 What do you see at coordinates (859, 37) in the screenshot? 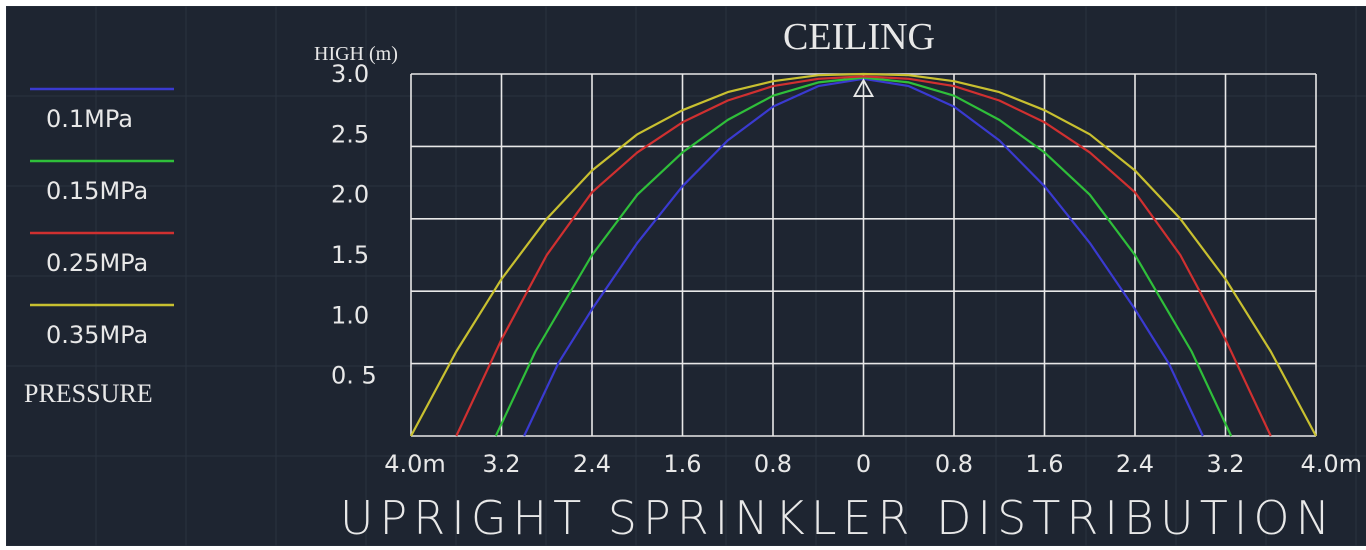
I see `chart-title: CEILING` at bounding box center [859, 37].